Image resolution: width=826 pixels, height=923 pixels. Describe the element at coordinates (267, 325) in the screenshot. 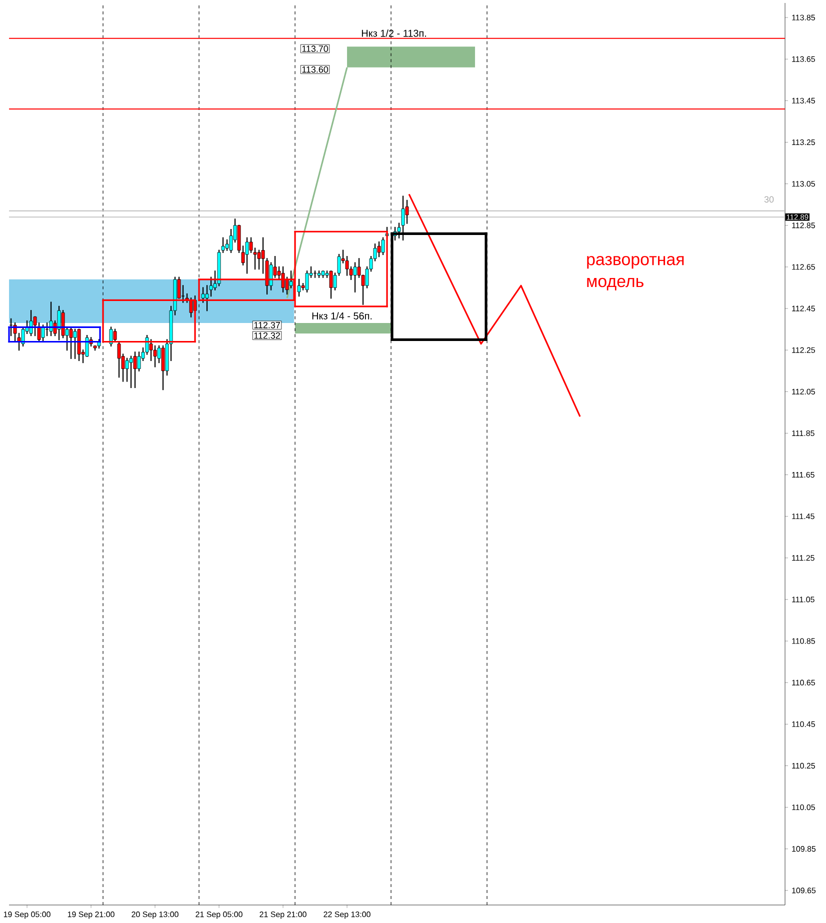

I see `annotation: 112.37` at that location.